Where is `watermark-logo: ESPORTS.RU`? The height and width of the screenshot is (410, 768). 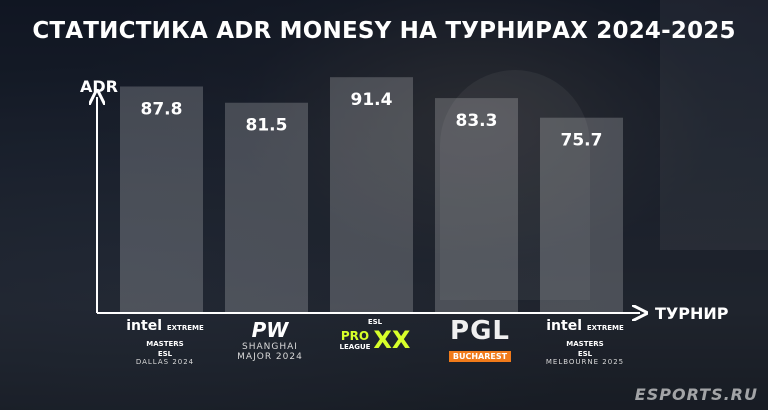
watermark-logo: ESPORTS.RU is located at coordinates (696, 394).